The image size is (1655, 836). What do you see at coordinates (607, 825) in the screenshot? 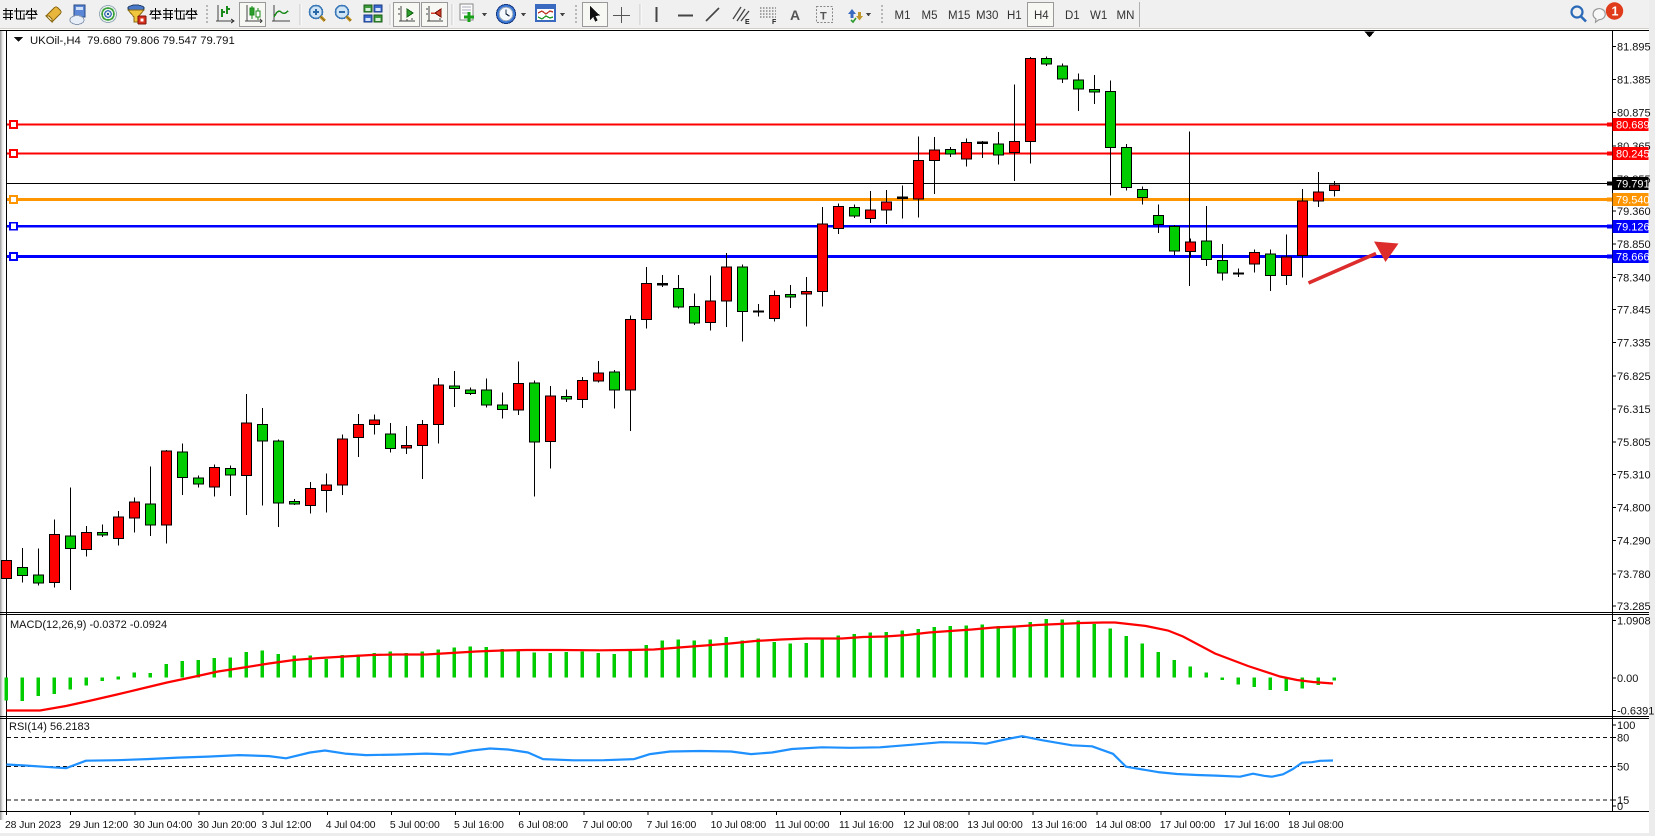
I see `svg-text: 7 Jul 00:00` at bounding box center [607, 825].